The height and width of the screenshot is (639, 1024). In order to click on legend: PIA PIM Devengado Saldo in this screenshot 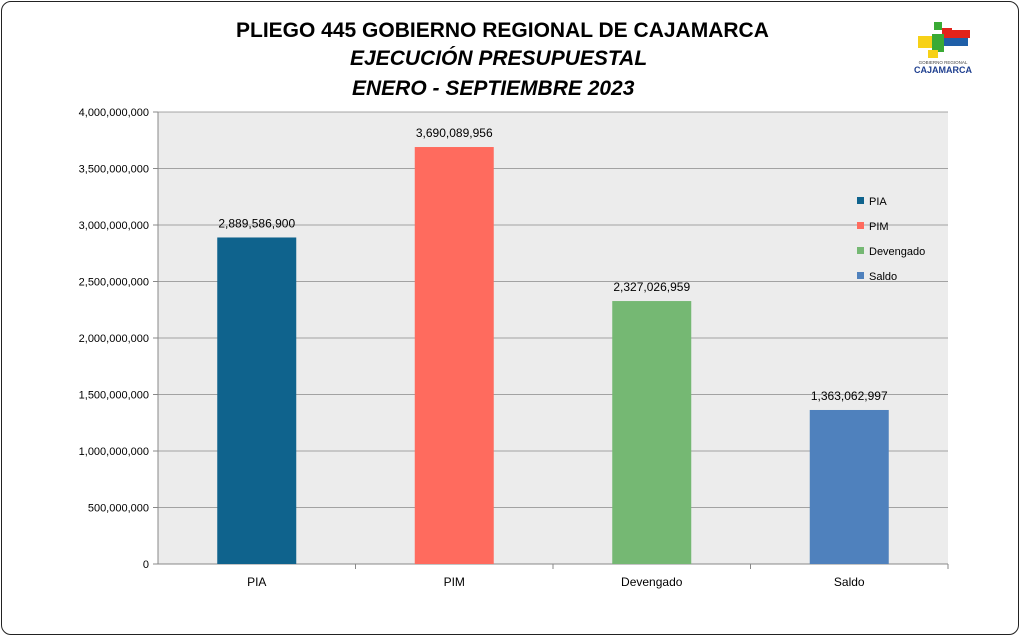, I will do `click(891, 239)`.